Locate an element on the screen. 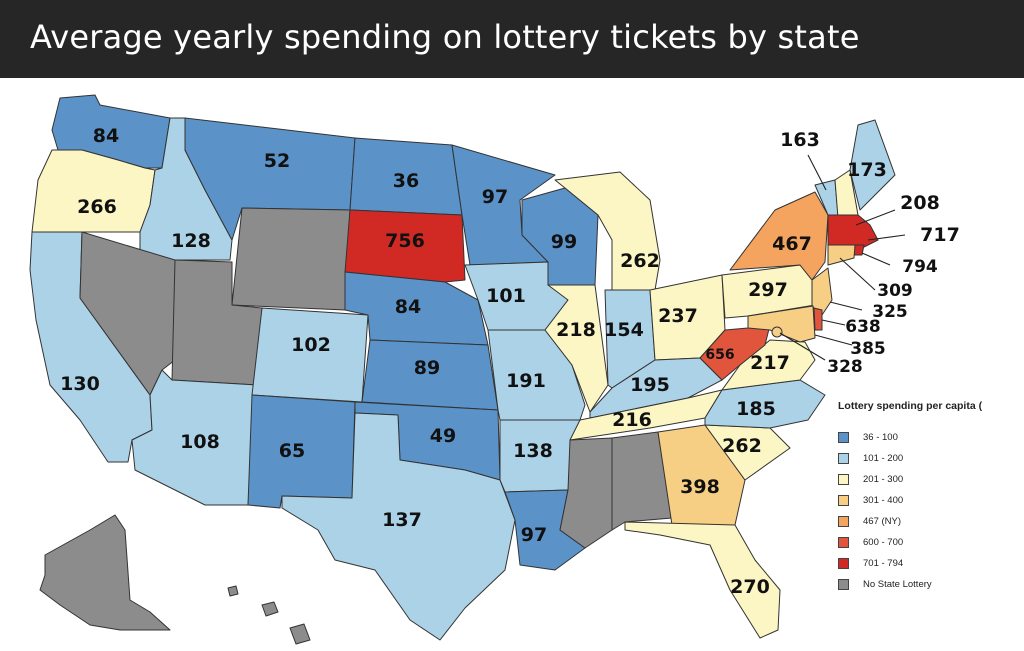  legend-item: 201 - 300 is located at coordinates (870, 479).